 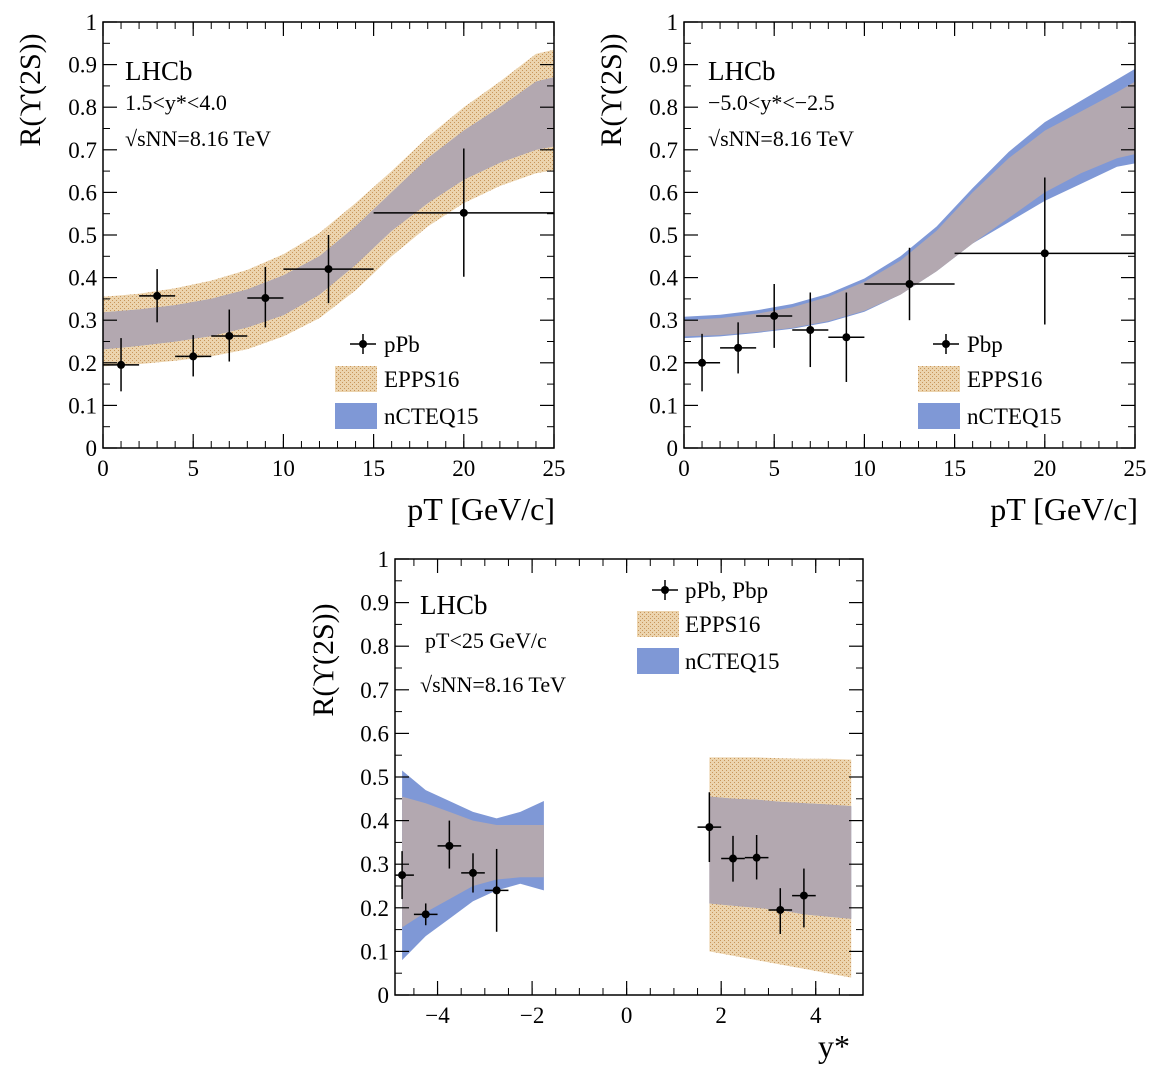 What do you see at coordinates (486, 640) in the screenshot?
I see `pt-range-label: pT<25 GeV/c` at bounding box center [486, 640].